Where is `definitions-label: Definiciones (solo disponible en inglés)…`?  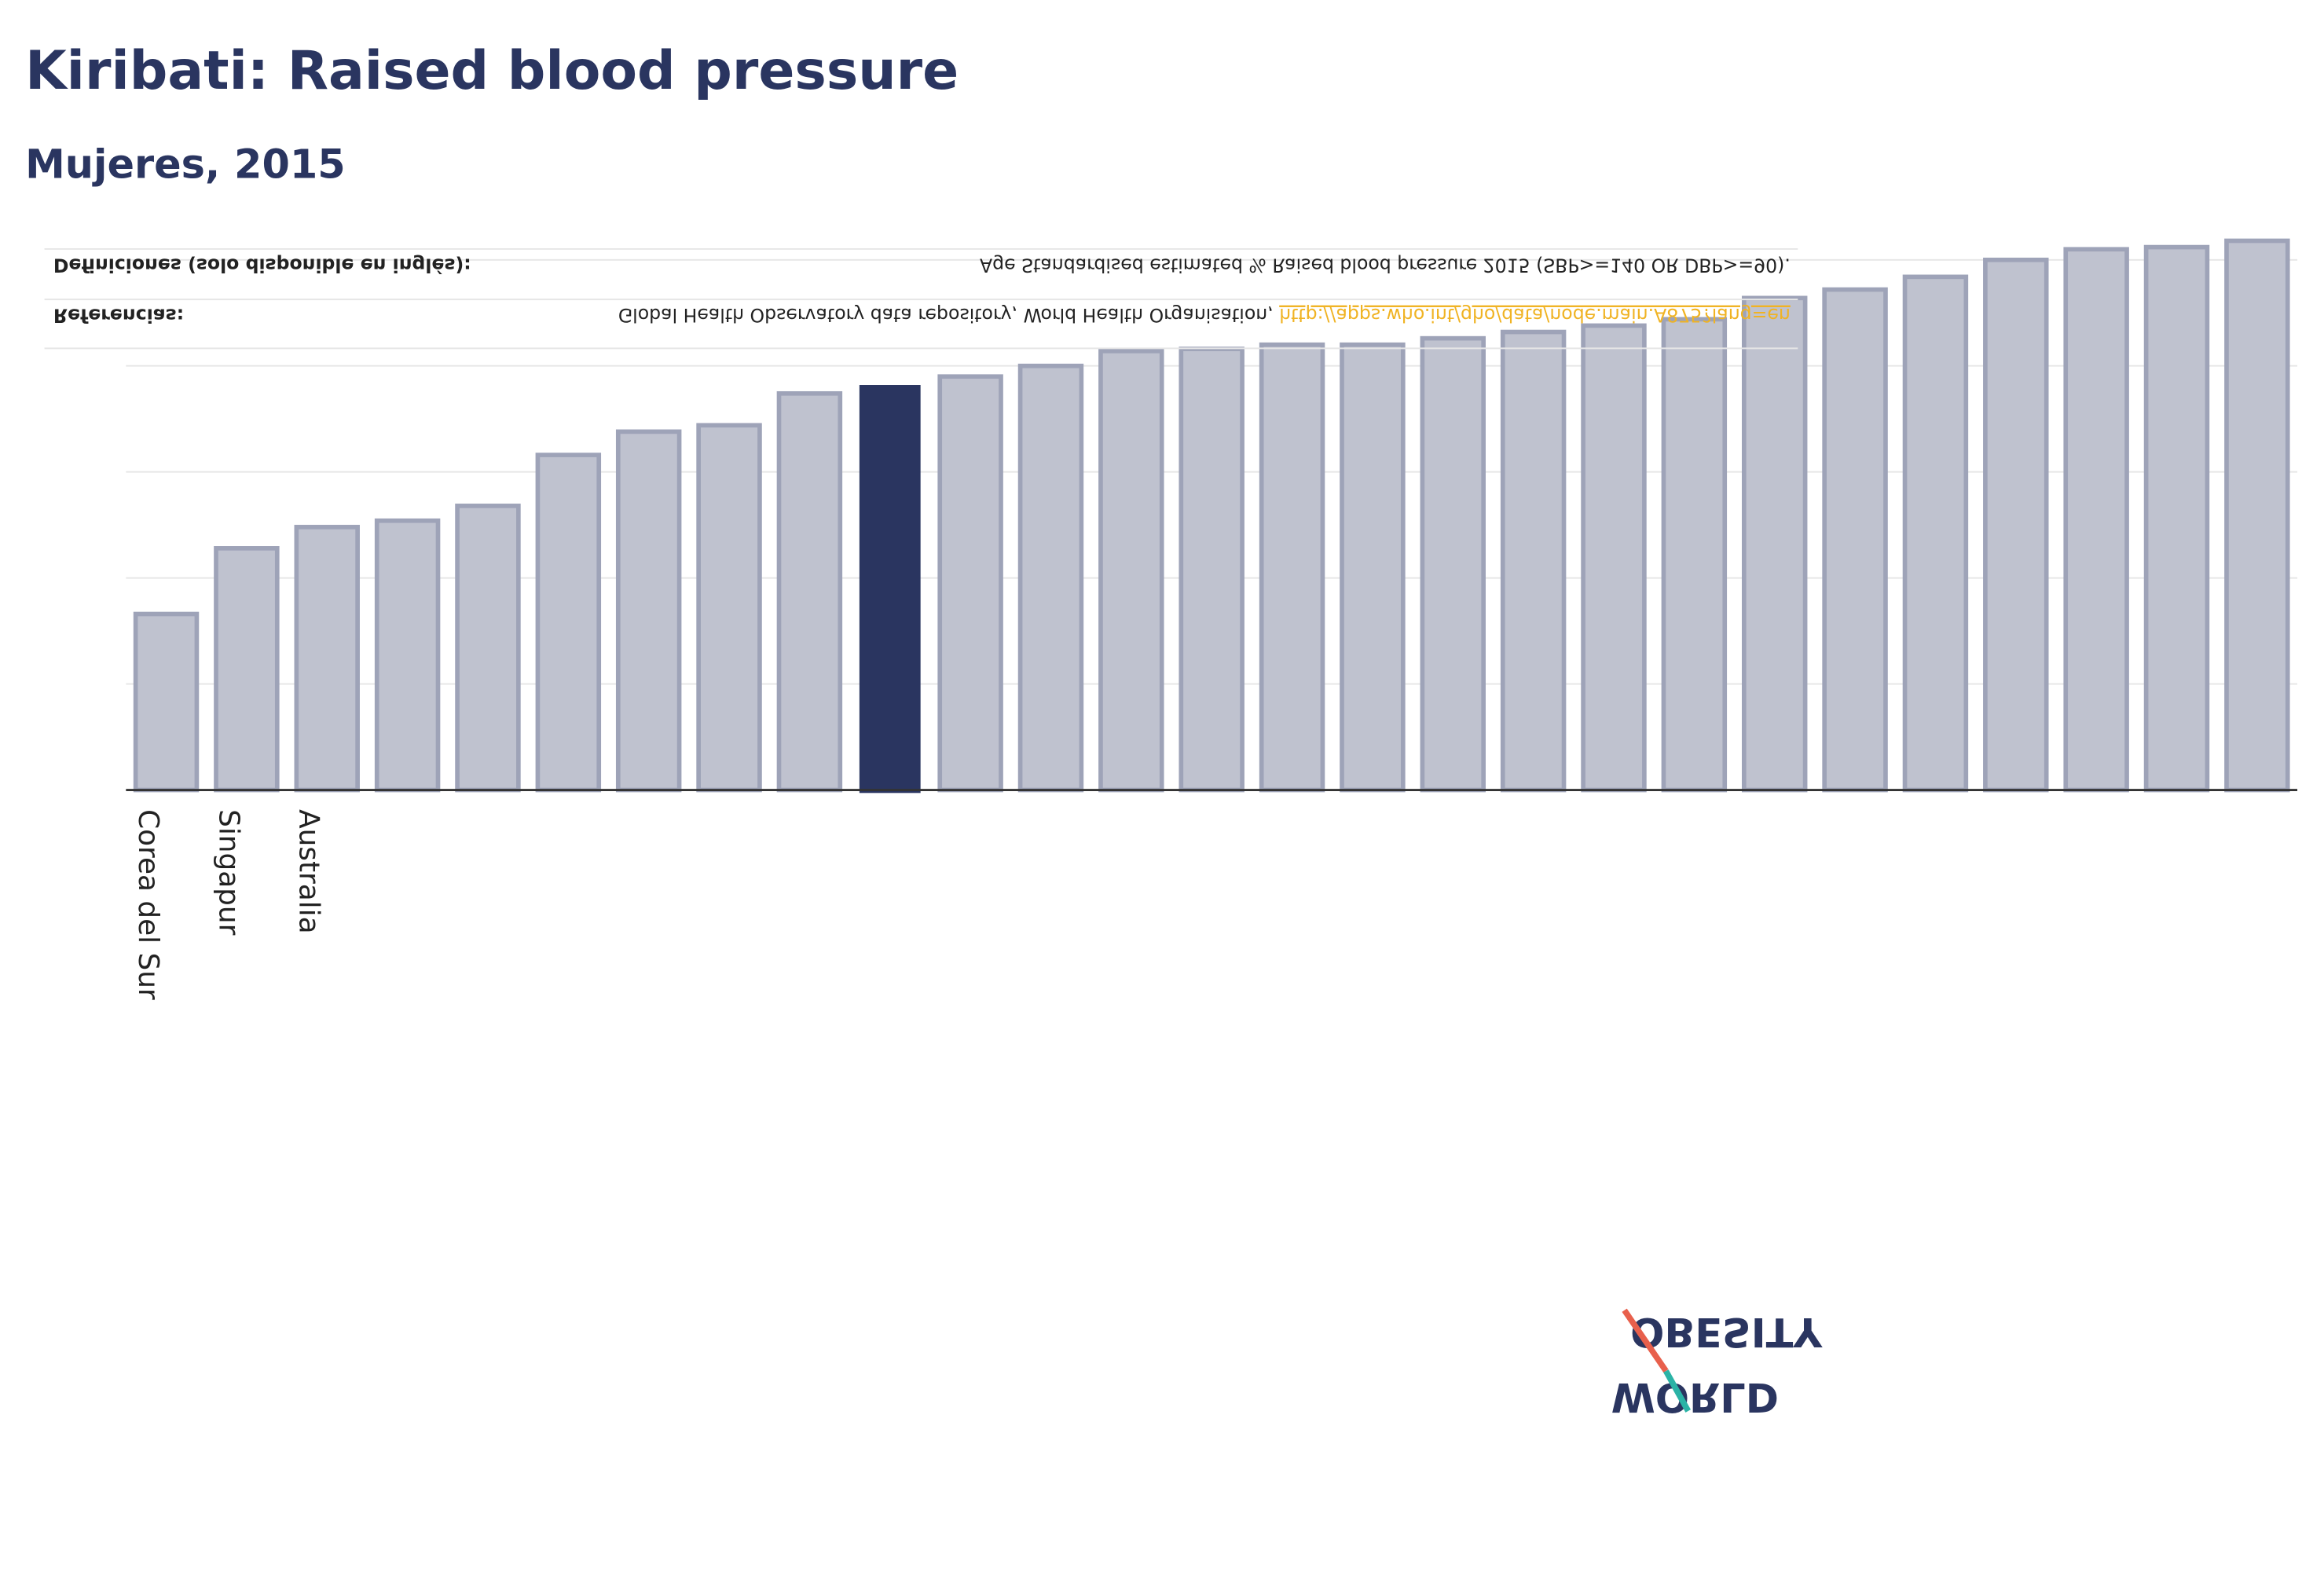 definitions-label: Definiciones (solo disponible en inglés)… is located at coordinates (262, 265).